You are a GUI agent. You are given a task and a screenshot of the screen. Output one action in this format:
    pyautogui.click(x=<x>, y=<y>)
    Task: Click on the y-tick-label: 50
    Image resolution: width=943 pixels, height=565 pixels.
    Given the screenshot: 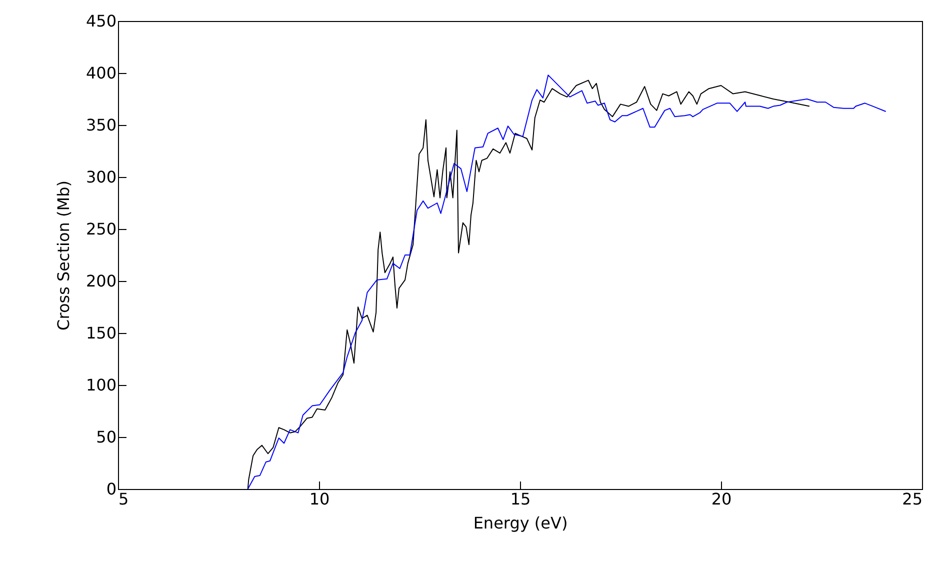 What is the action you would take?
    pyautogui.click(x=106, y=437)
    